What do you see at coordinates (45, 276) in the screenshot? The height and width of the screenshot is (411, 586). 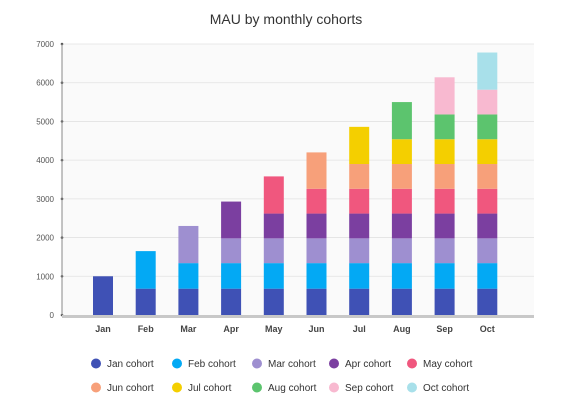 I see `y-tick-label: 1000` at bounding box center [45, 276].